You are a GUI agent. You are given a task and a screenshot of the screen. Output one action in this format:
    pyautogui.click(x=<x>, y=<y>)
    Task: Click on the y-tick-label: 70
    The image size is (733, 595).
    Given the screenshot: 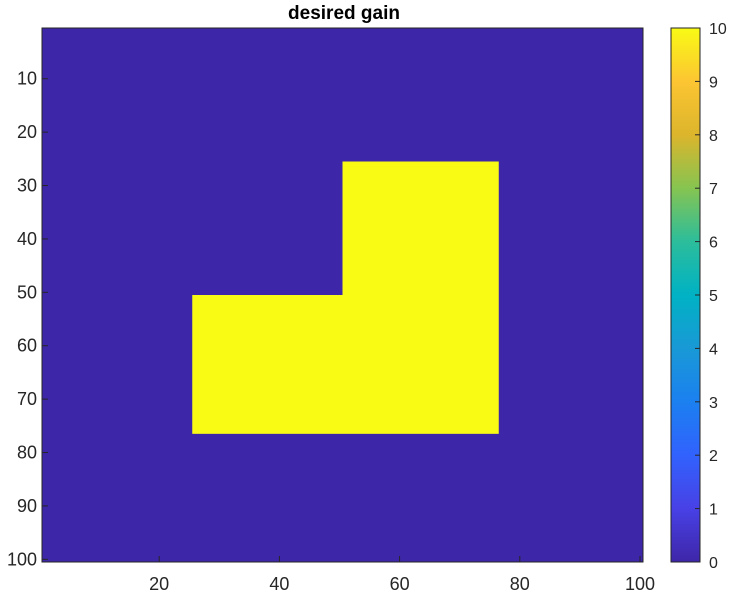 What is the action you would take?
    pyautogui.click(x=27, y=399)
    